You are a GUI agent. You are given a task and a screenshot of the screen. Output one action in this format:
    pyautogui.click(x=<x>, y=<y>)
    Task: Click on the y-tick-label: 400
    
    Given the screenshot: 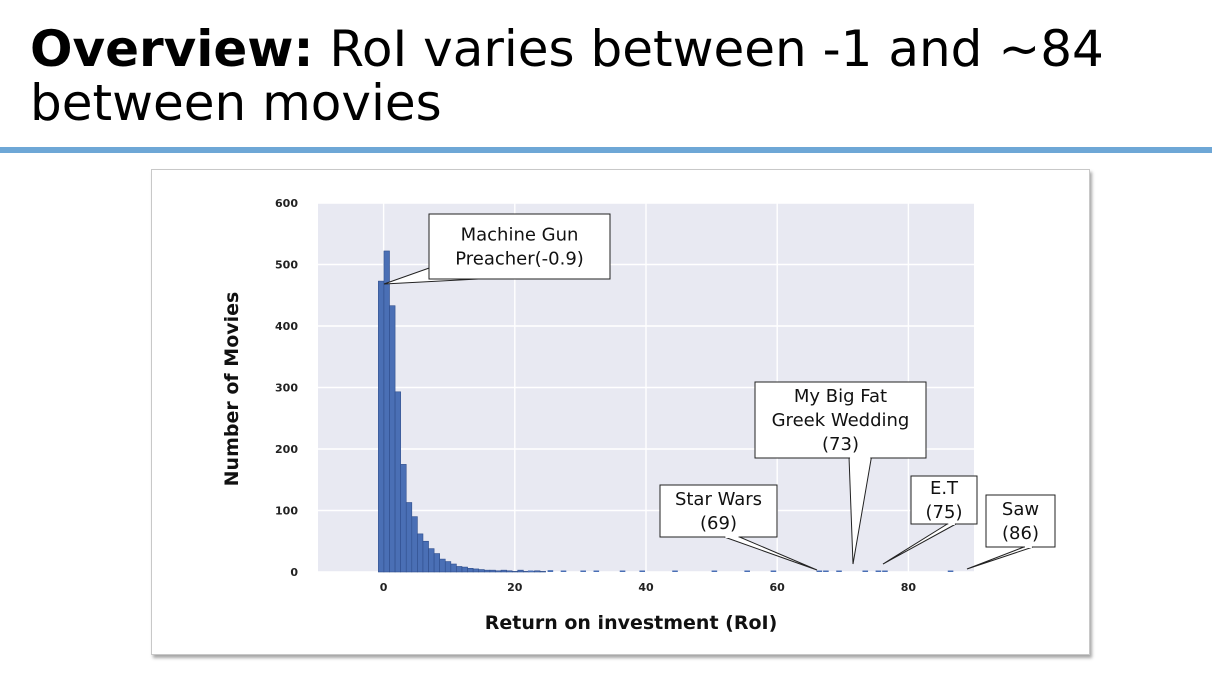 What is the action you would take?
    pyautogui.click(x=286, y=326)
    